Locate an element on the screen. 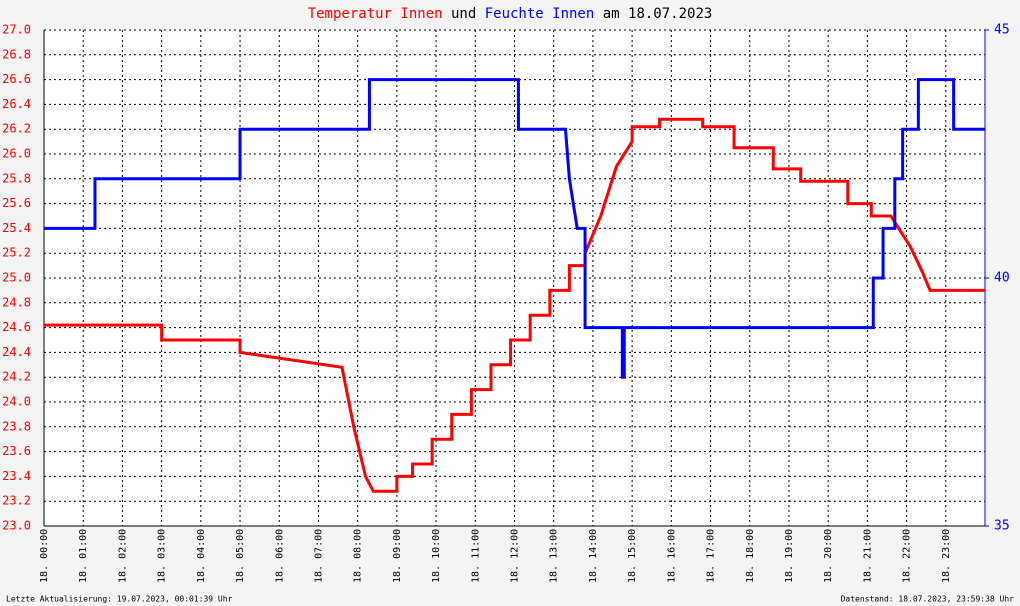 The image size is (1020, 606). title-joiner: und is located at coordinates (463, 14).